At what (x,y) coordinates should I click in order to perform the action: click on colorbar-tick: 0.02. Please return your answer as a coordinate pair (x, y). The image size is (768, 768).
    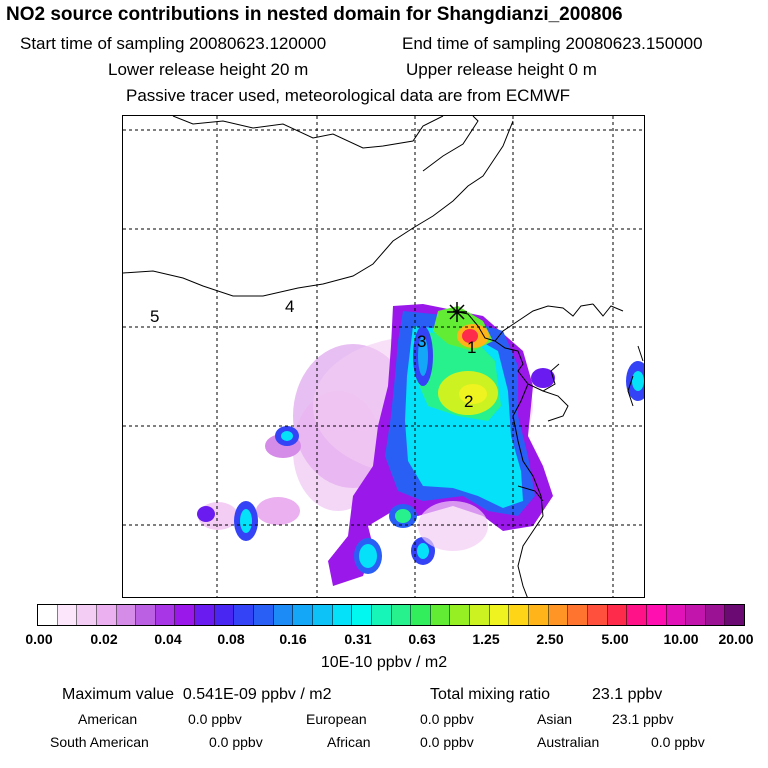
    Looking at the image, I should click on (104, 639).